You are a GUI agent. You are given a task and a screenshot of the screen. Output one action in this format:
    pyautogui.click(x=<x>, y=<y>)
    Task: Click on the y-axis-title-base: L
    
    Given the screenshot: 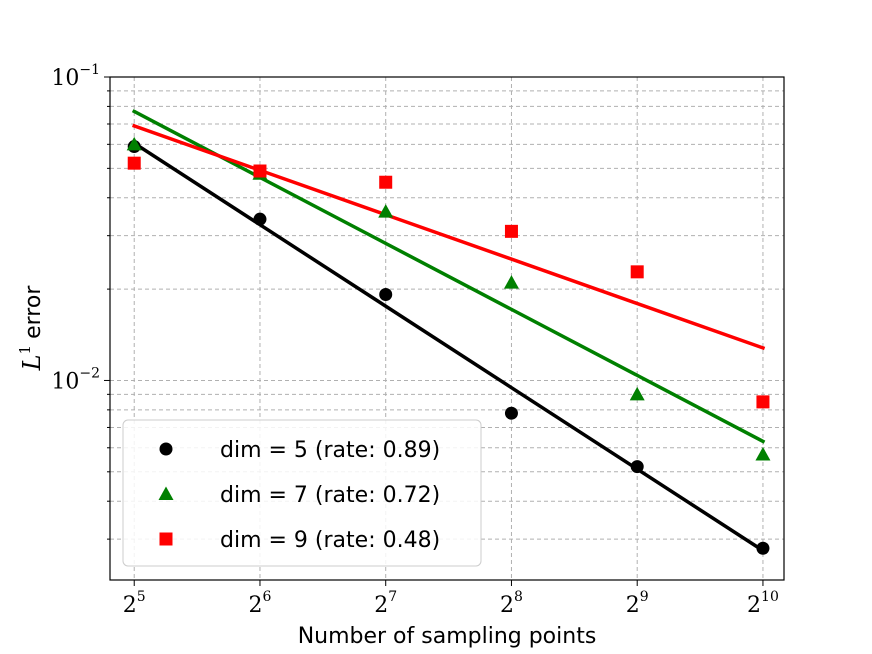 What is the action you would take?
    pyautogui.click(x=32, y=362)
    